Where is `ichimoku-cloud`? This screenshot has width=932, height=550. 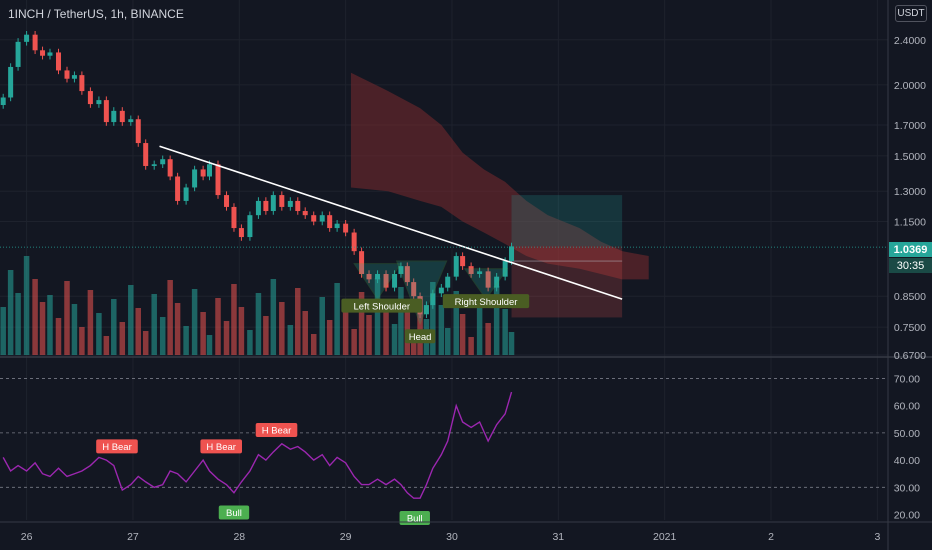 ichimoku-cloud is located at coordinates (499, 176).